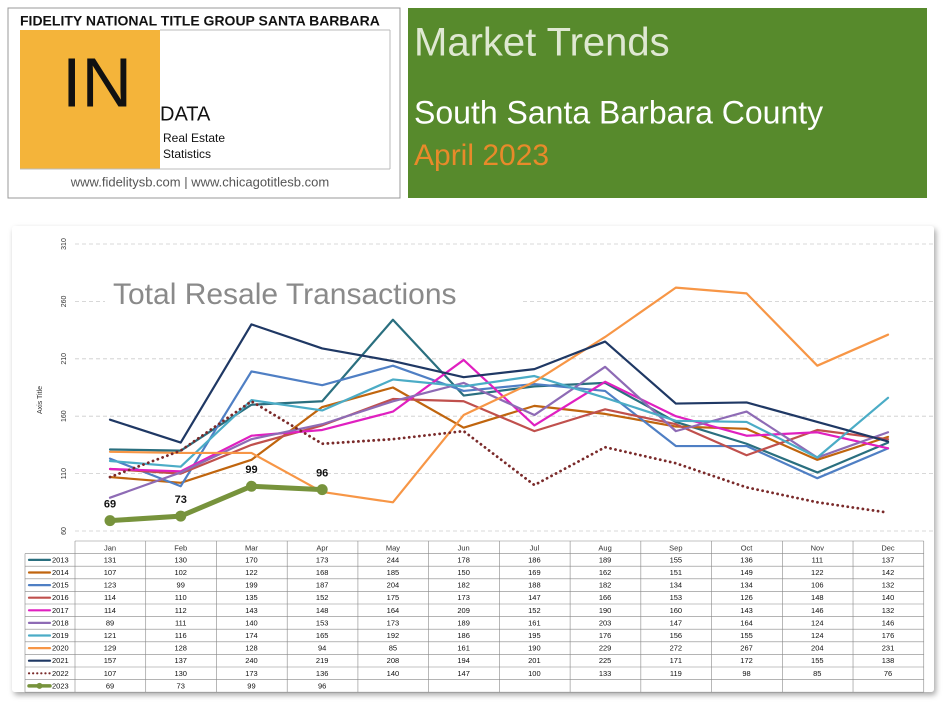 The image size is (946, 711). What do you see at coordinates (817, 559) in the screenshot?
I see `table-cell: 111` at bounding box center [817, 559].